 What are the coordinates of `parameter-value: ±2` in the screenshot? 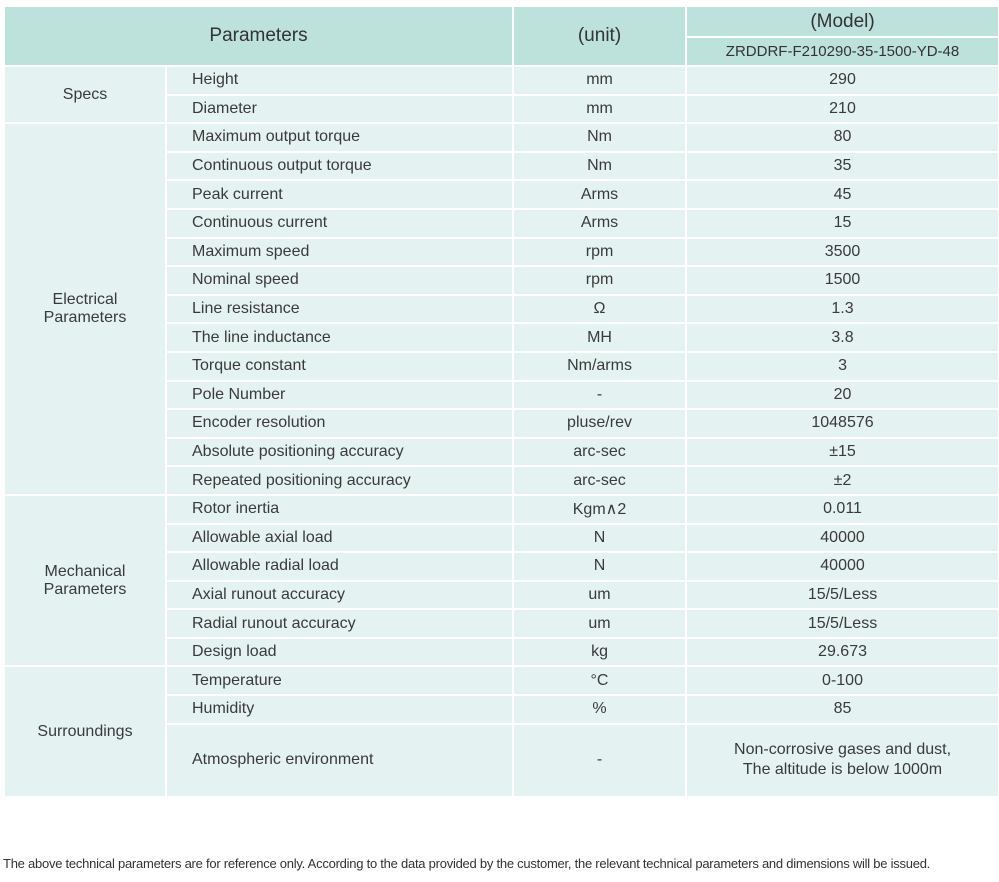 It's located at (842, 480).